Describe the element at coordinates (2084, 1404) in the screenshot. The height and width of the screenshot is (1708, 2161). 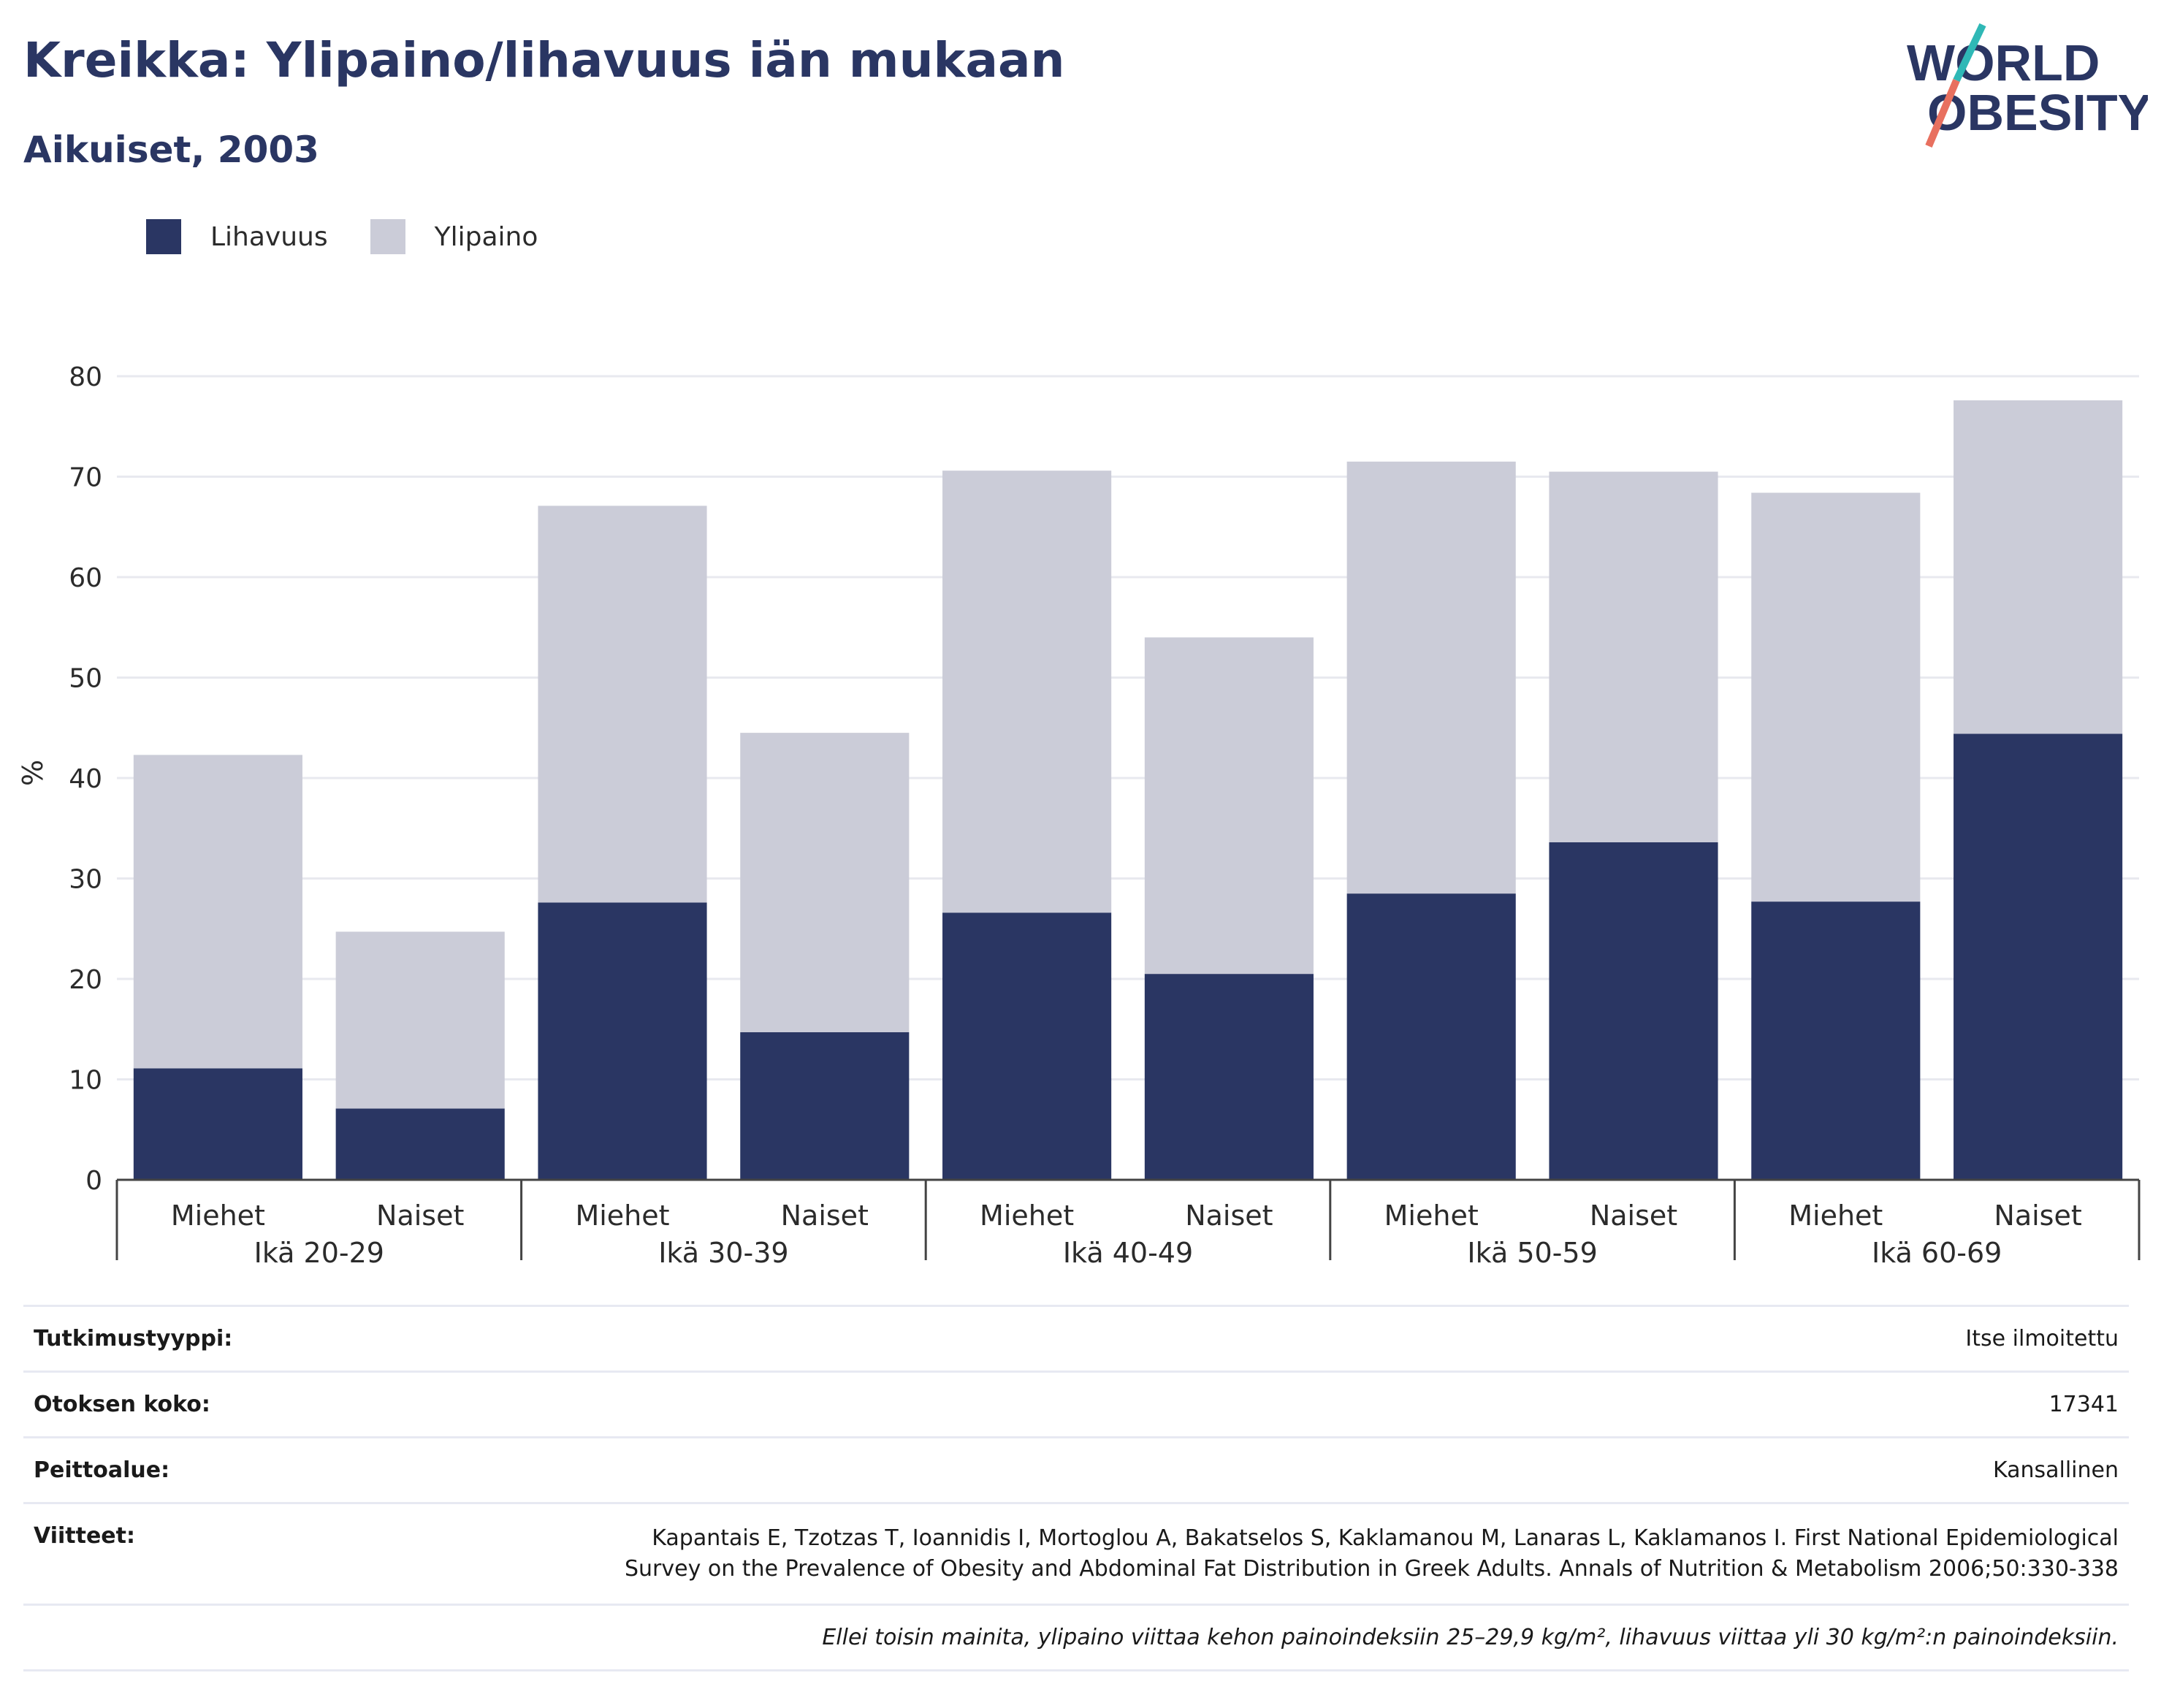
I see `sample-size-value: 17341` at that location.